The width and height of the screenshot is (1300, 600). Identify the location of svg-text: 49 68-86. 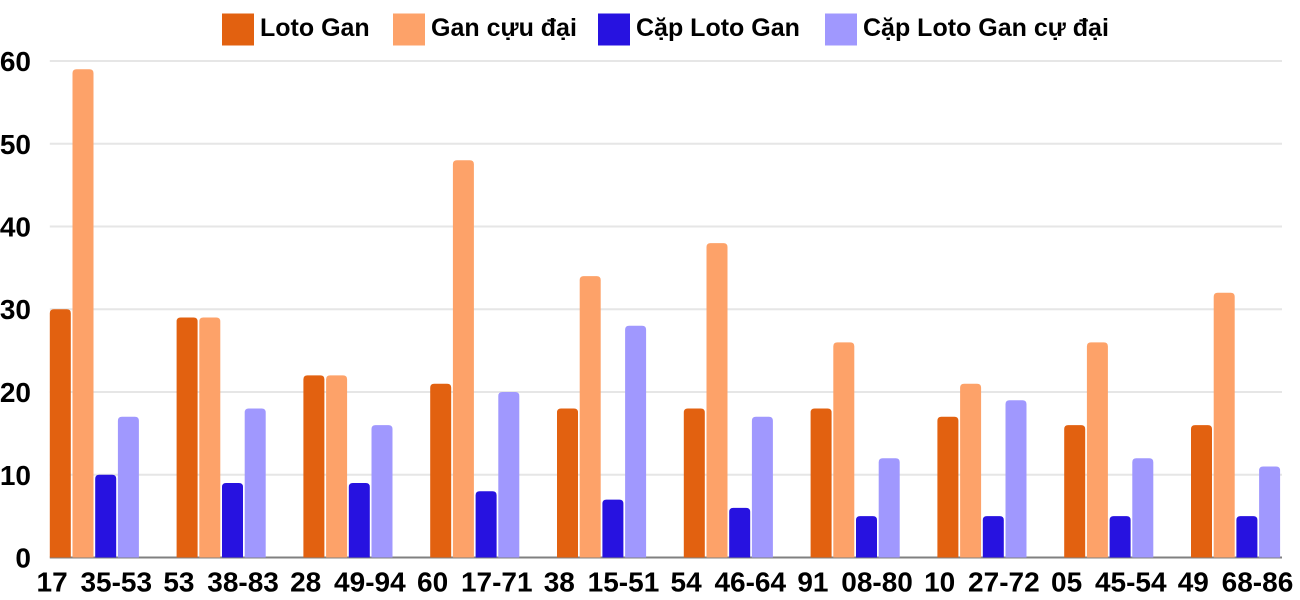
(1236, 582).